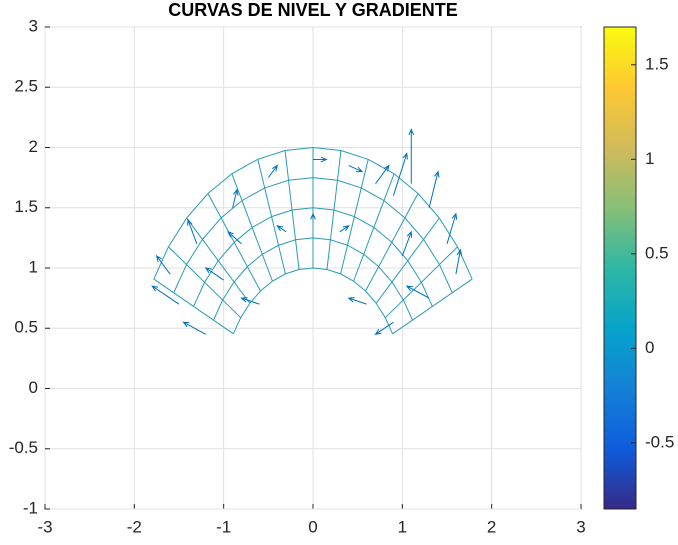  What do you see at coordinates (26, 86) in the screenshot?
I see `y-tick-label: 2.5` at bounding box center [26, 86].